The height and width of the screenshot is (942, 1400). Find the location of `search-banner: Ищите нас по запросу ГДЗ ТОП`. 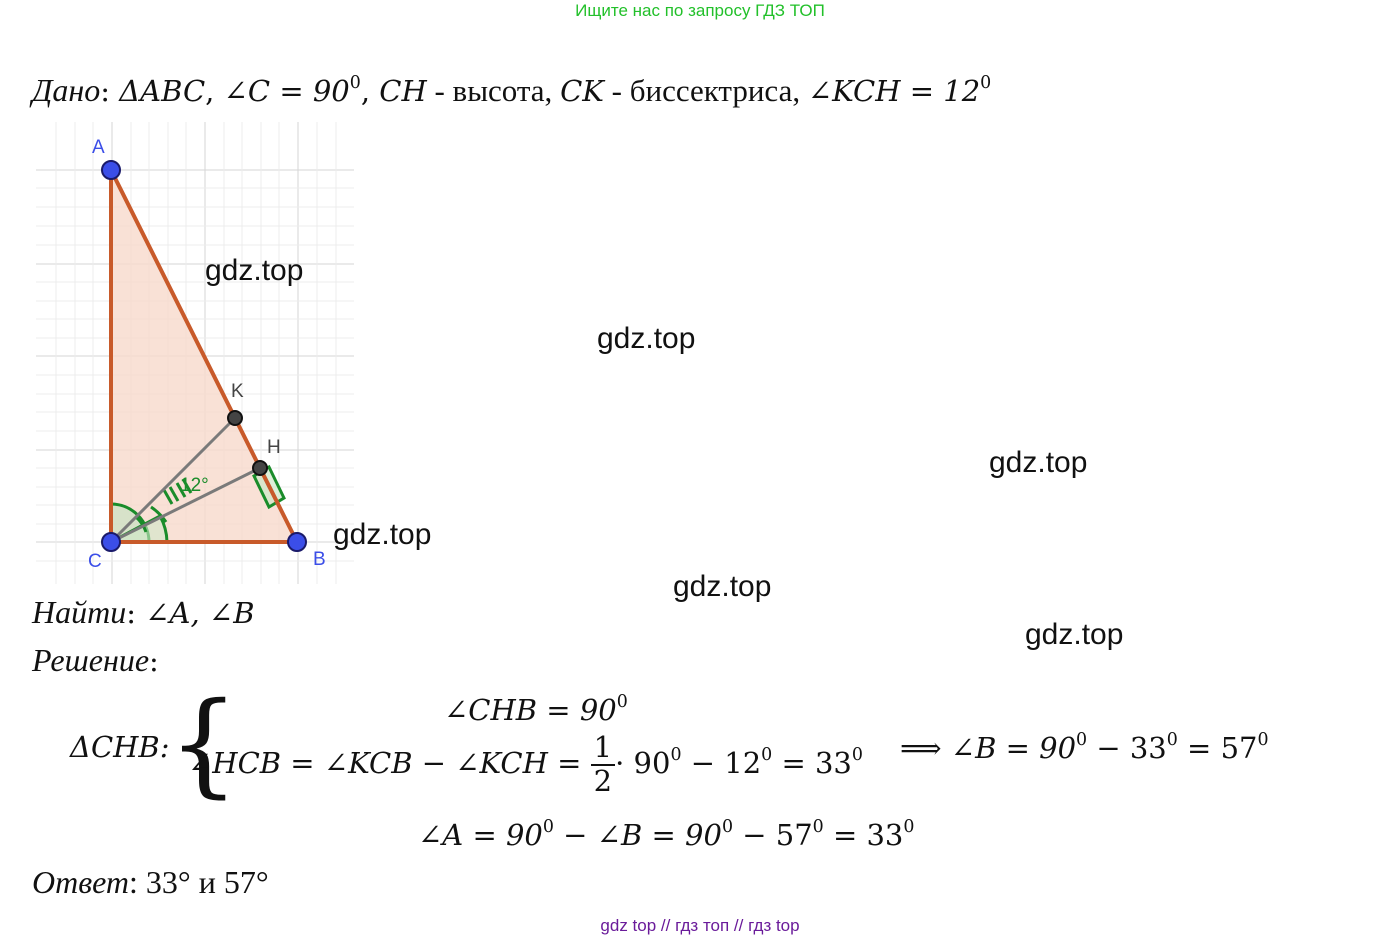

search-banner: Ищите нас по запросу ГДЗ ТОП is located at coordinates (700, 10).